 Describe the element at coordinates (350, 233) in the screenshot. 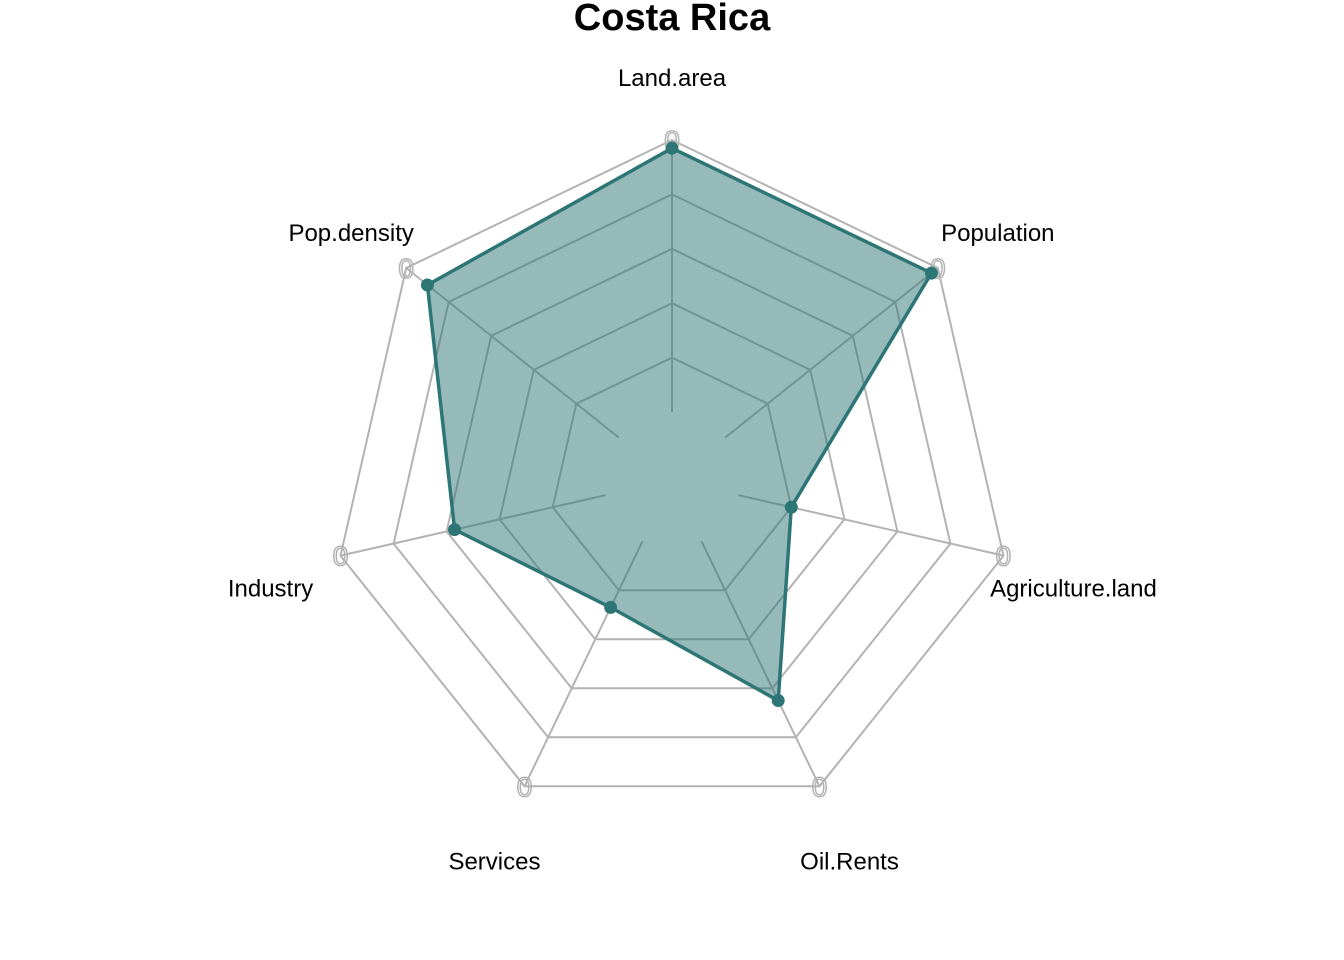

I see `axis-label: Pop.density` at that location.